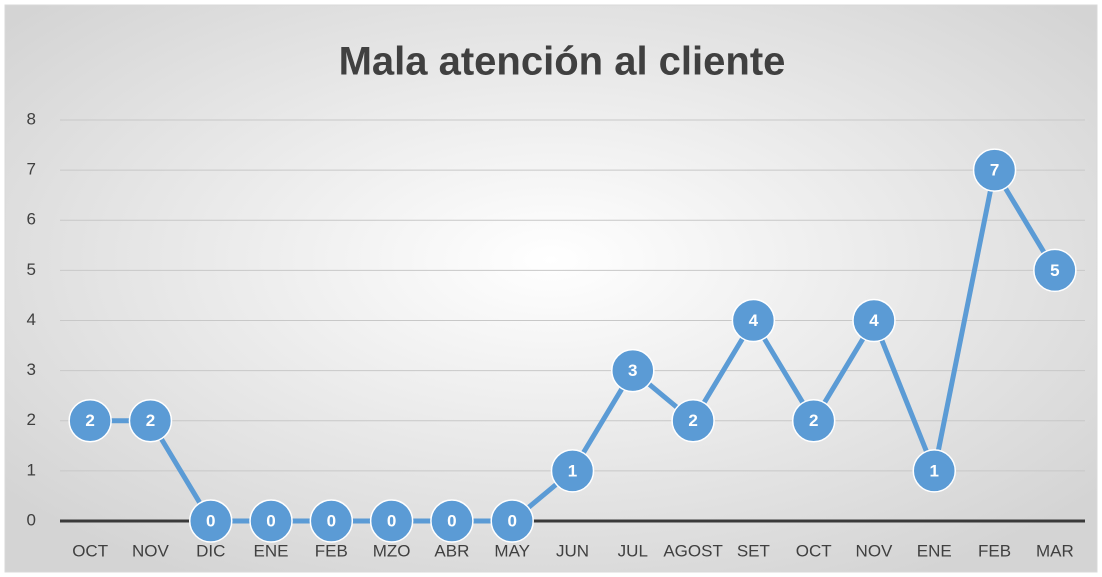 The image size is (1102, 577). Describe the element at coordinates (31, 469) in the screenshot. I see `y-tick-label: 1` at that location.